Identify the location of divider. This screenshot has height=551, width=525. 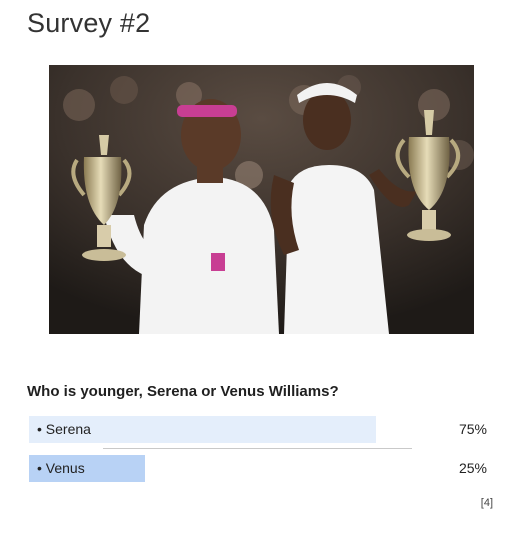
(257, 448).